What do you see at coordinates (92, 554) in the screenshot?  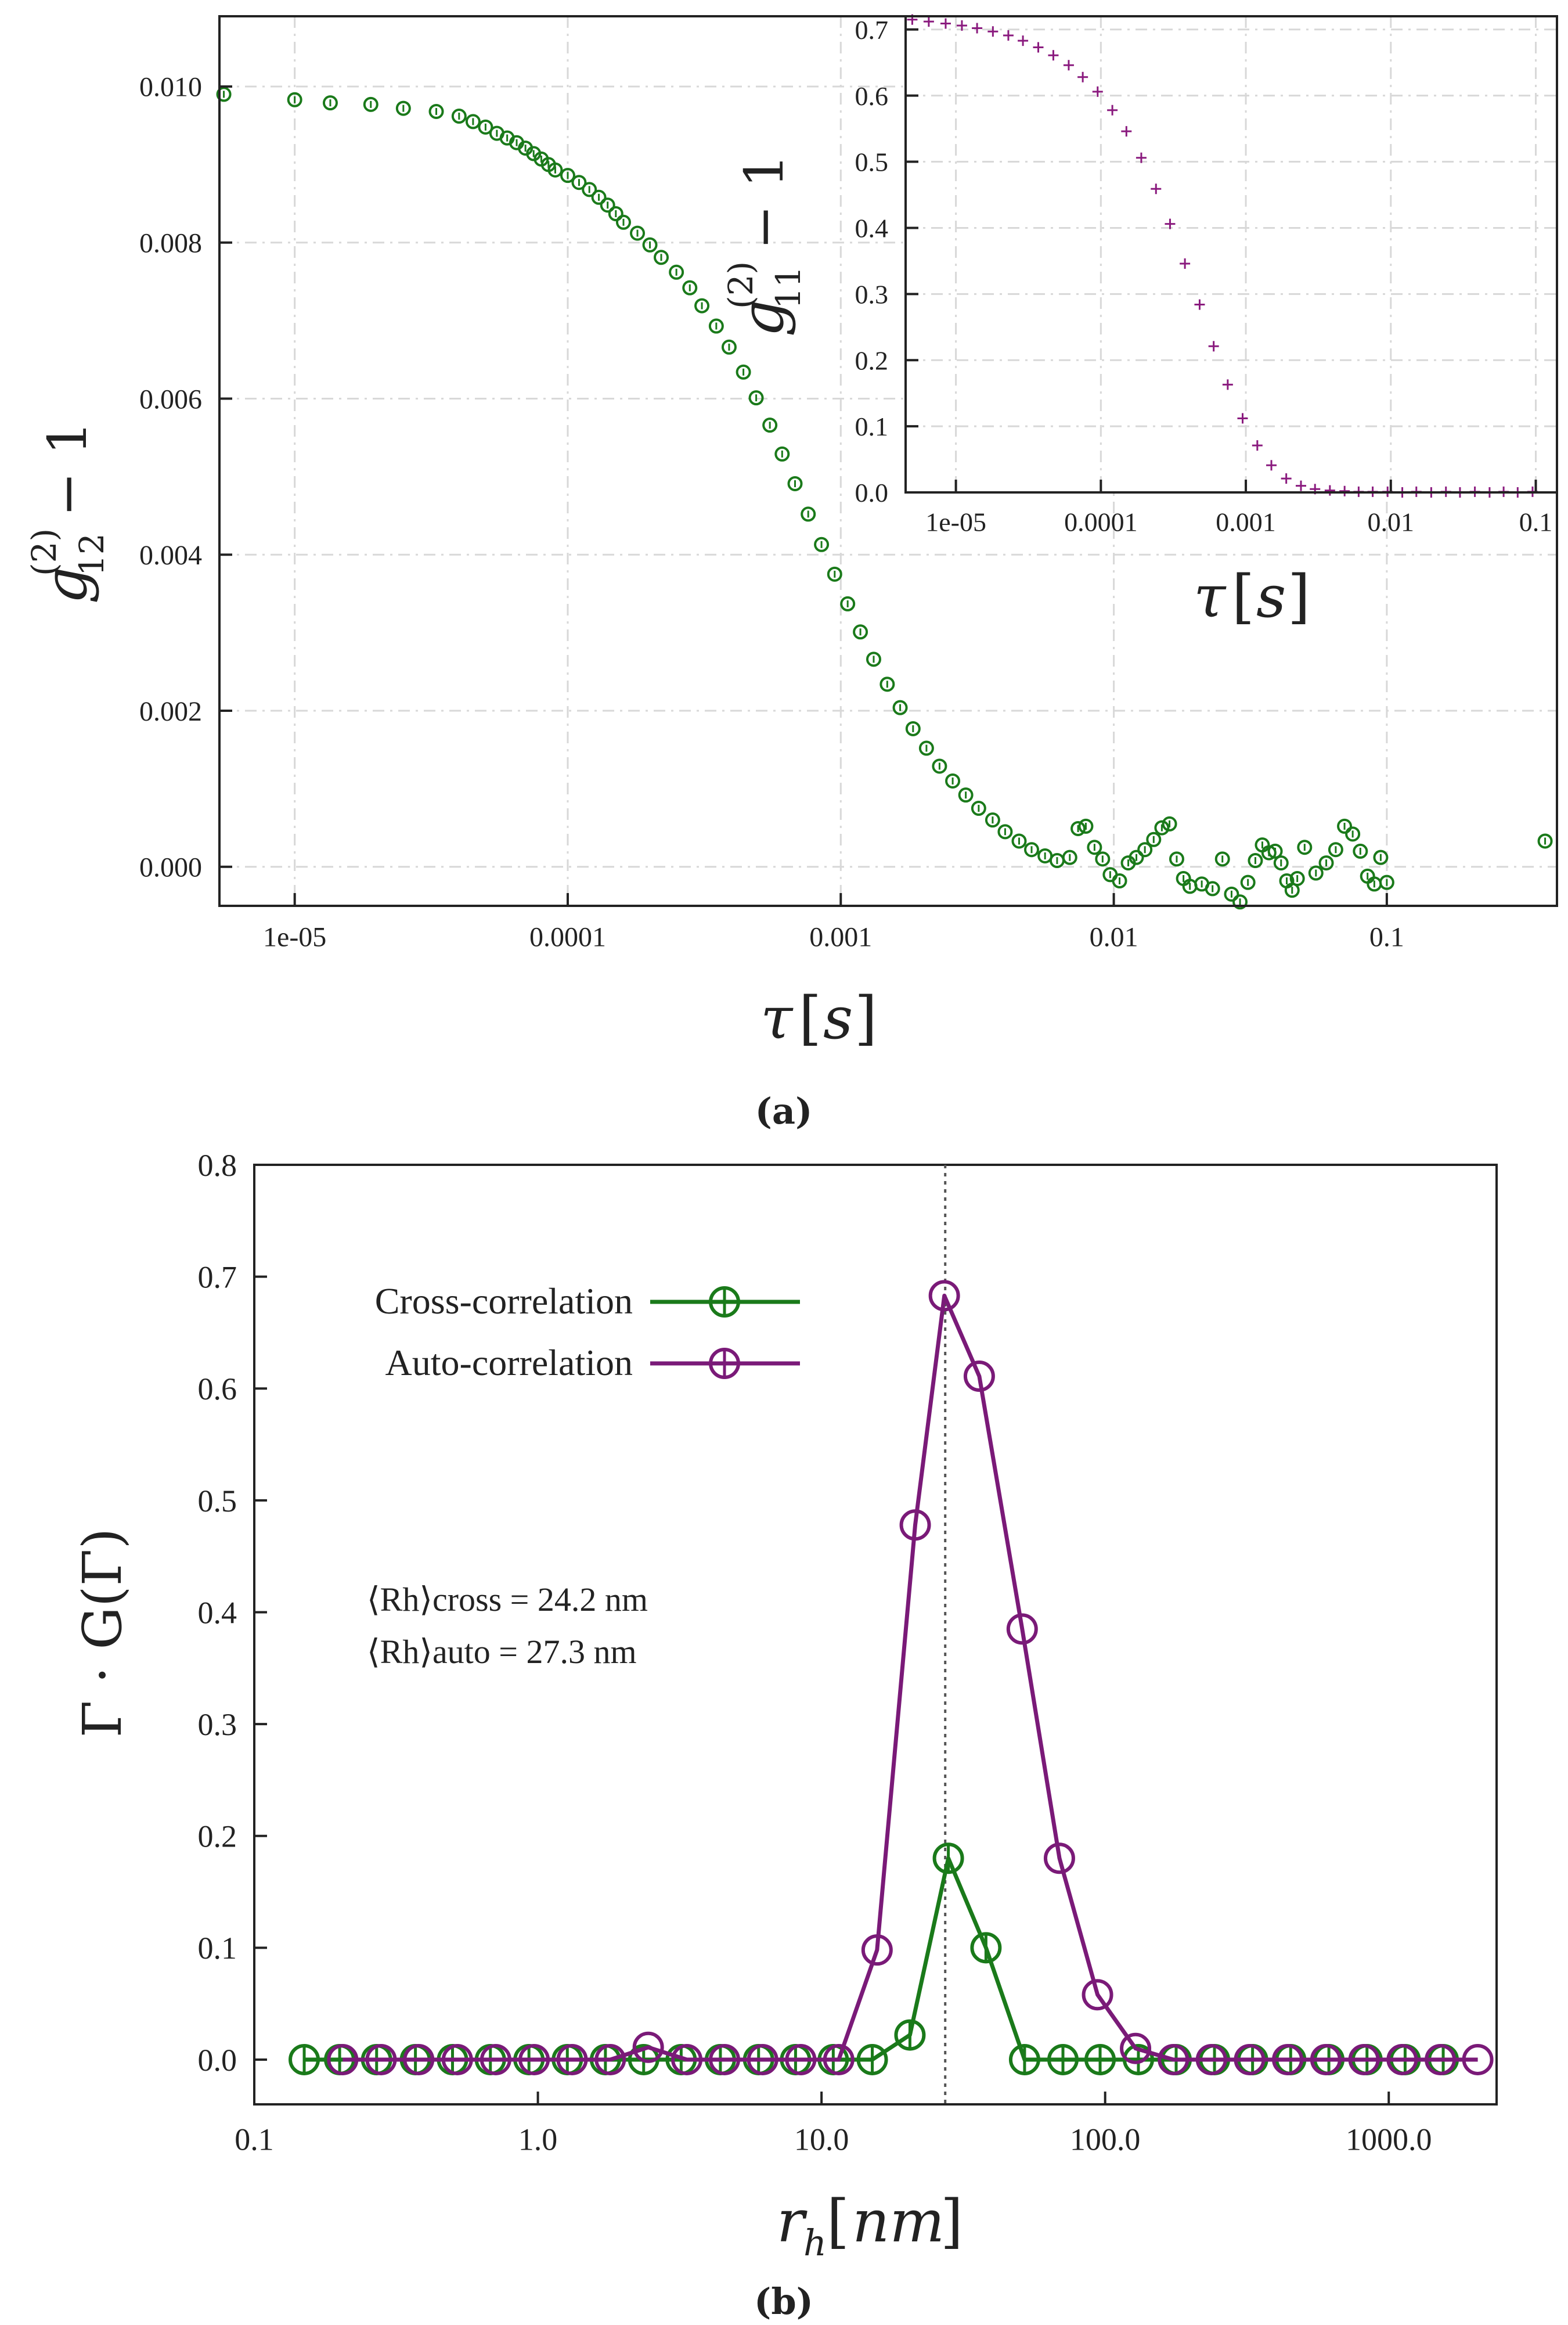 I see `panel-a-ylabel-sub: 12` at bounding box center [92, 554].